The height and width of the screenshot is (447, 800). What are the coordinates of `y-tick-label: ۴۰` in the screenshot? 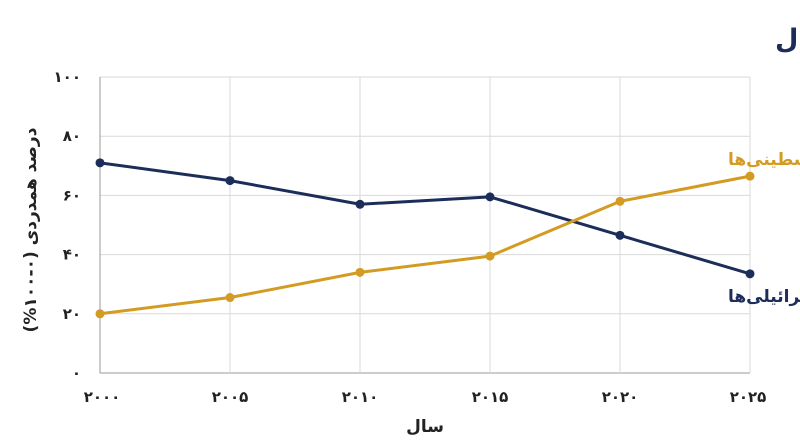 It's located at (72, 255).